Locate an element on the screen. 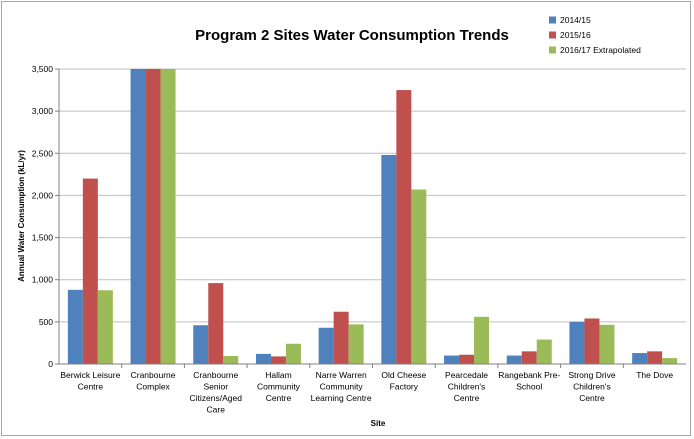 The image size is (694, 439). x-category-label: Berwick Leisure Centre is located at coordinates (90, 381).